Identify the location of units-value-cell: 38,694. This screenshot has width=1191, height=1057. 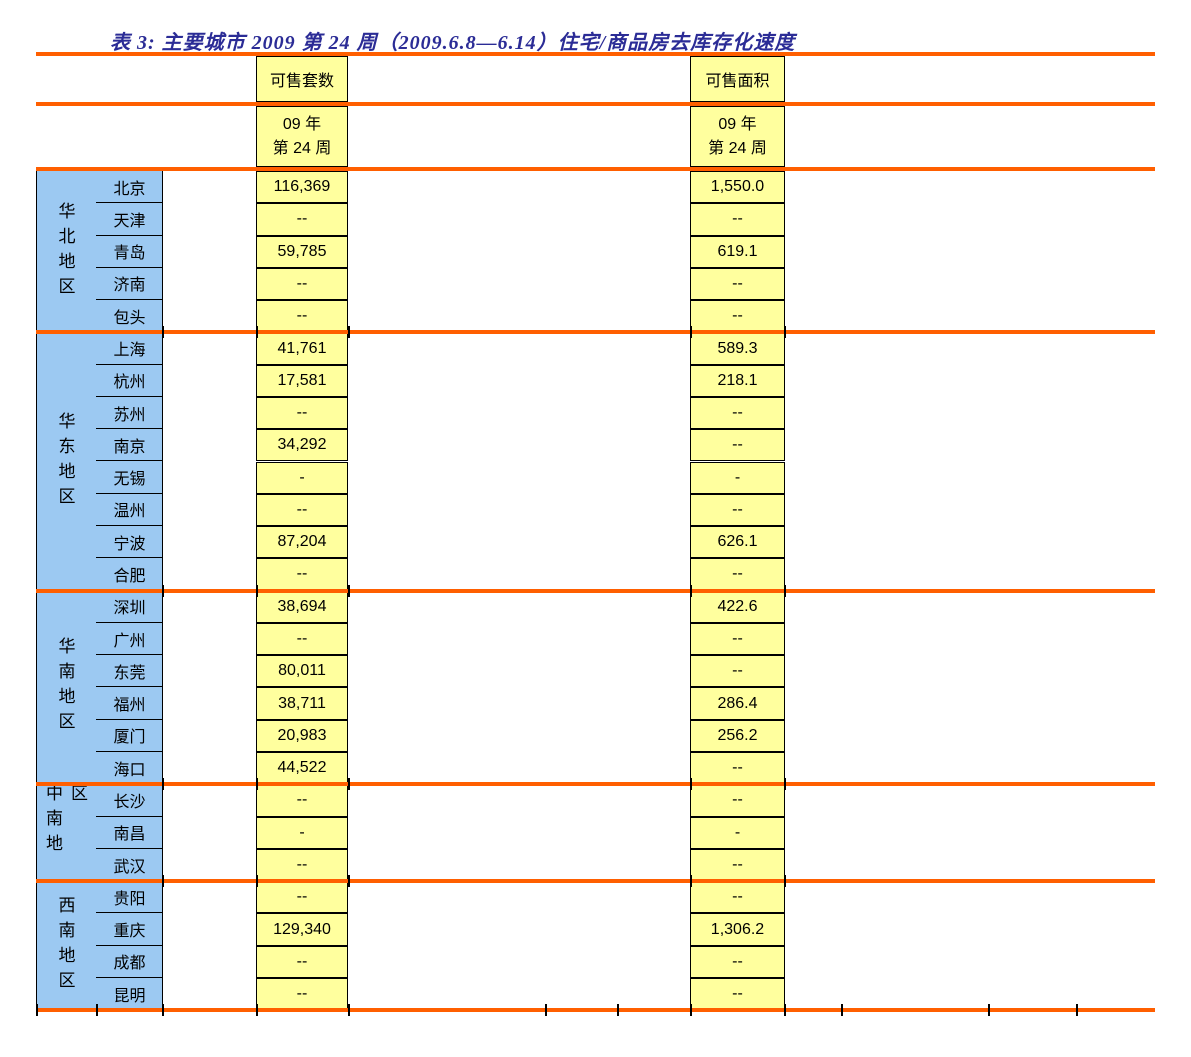
(302, 606).